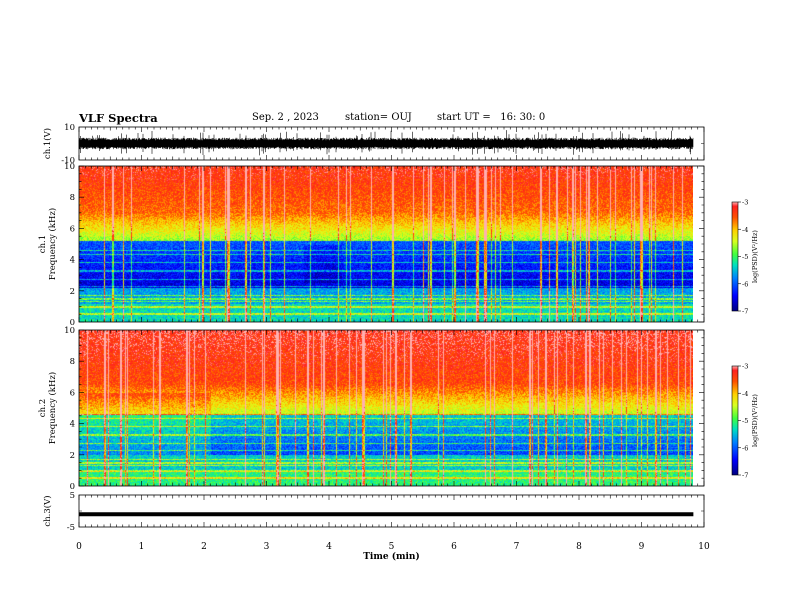  Describe the element at coordinates (68, 161) in the screenshot. I see `ch1-waveform-ytick-label: -10` at that location.